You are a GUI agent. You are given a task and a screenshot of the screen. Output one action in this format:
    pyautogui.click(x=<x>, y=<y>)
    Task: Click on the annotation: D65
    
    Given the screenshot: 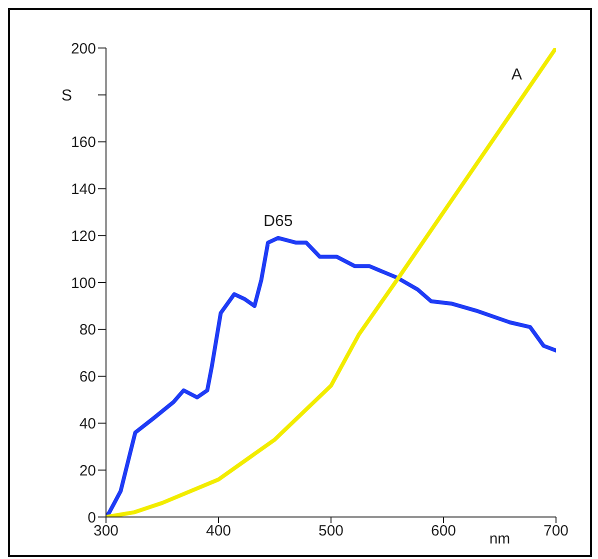 What is the action you would take?
    pyautogui.click(x=278, y=221)
    